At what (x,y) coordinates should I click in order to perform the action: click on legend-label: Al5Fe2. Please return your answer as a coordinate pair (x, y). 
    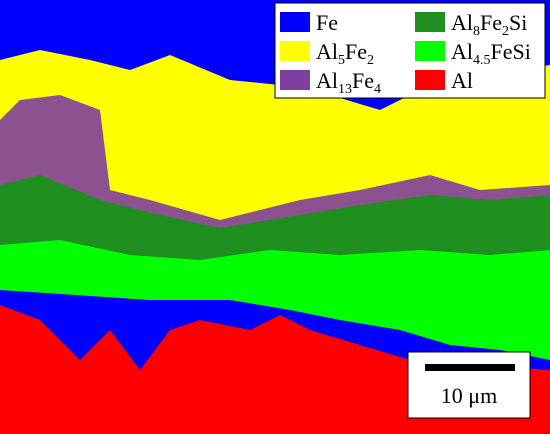
    Looking at the image, I should click on (345, 53).